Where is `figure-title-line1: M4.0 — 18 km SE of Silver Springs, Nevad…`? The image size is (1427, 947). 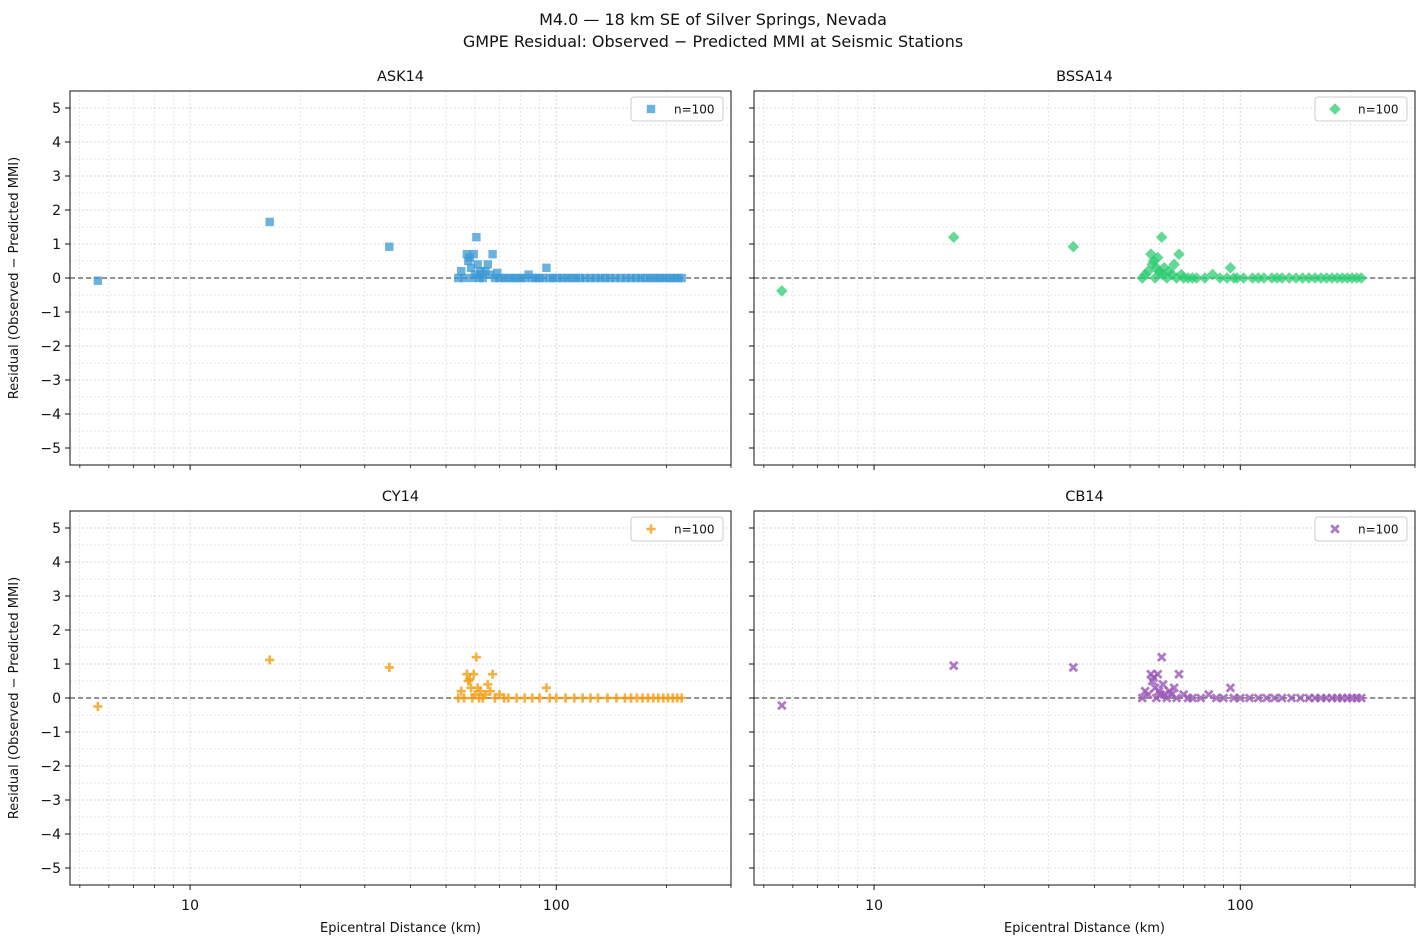 figure-title-line1: M4.0 — 18 km SE of Silver Springs, Nevad… is located at coordinates (713, 19).